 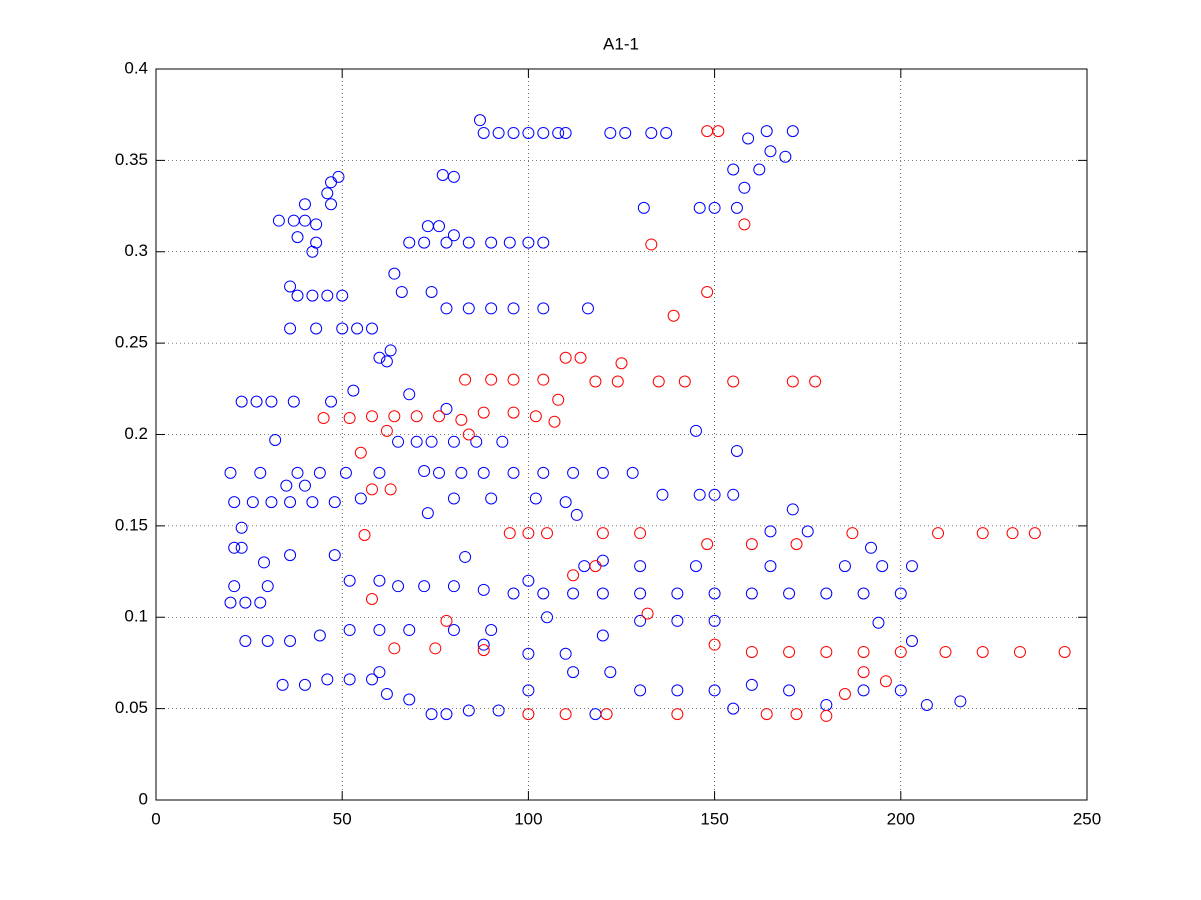 I want to click on y-tick-label: 0.4, so click(x=136, y=67).